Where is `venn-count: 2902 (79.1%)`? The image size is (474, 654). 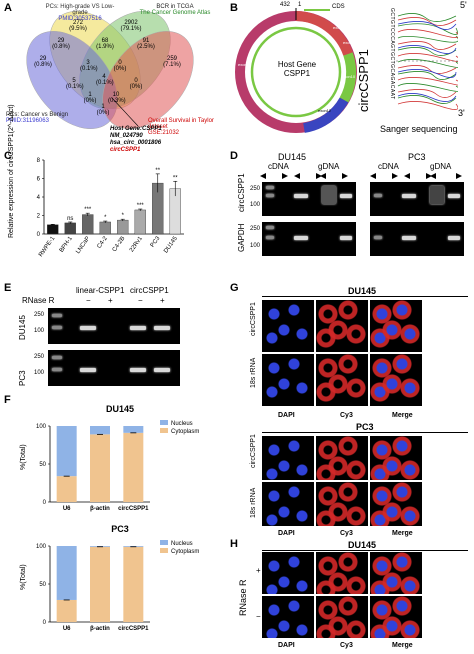 venn-count: 2902 (79.1%) is located at coordinates (131, 26).